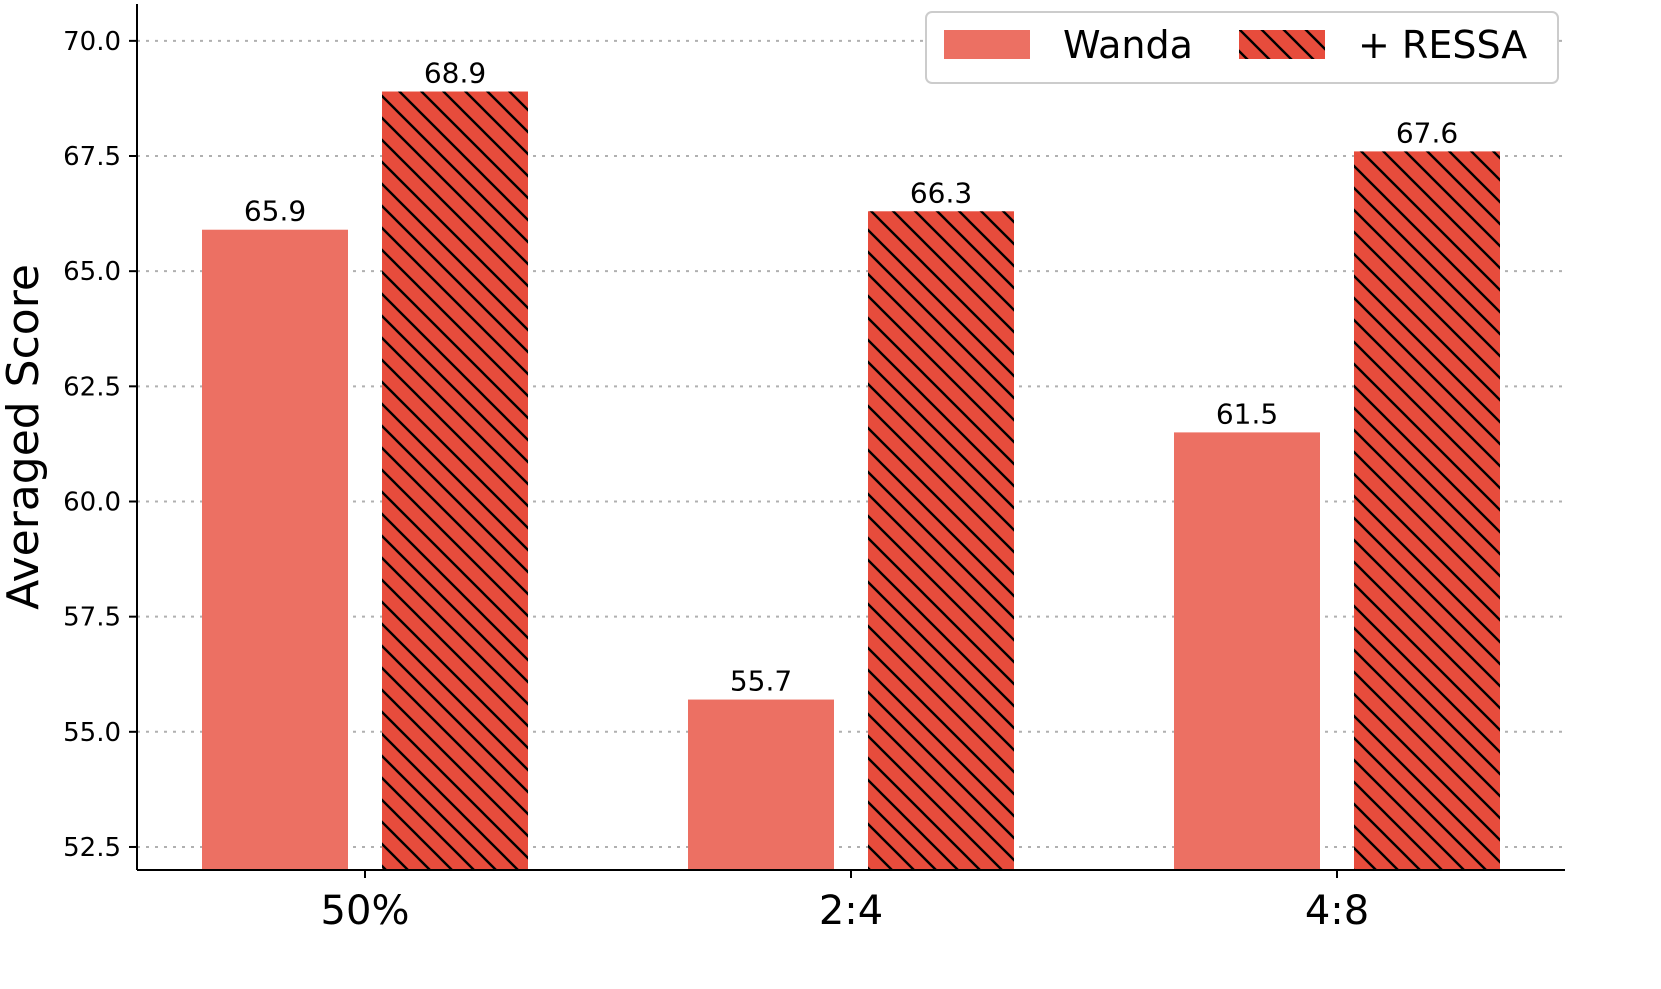  I want to click on x-tick-label: 50%, so click(365, 911).